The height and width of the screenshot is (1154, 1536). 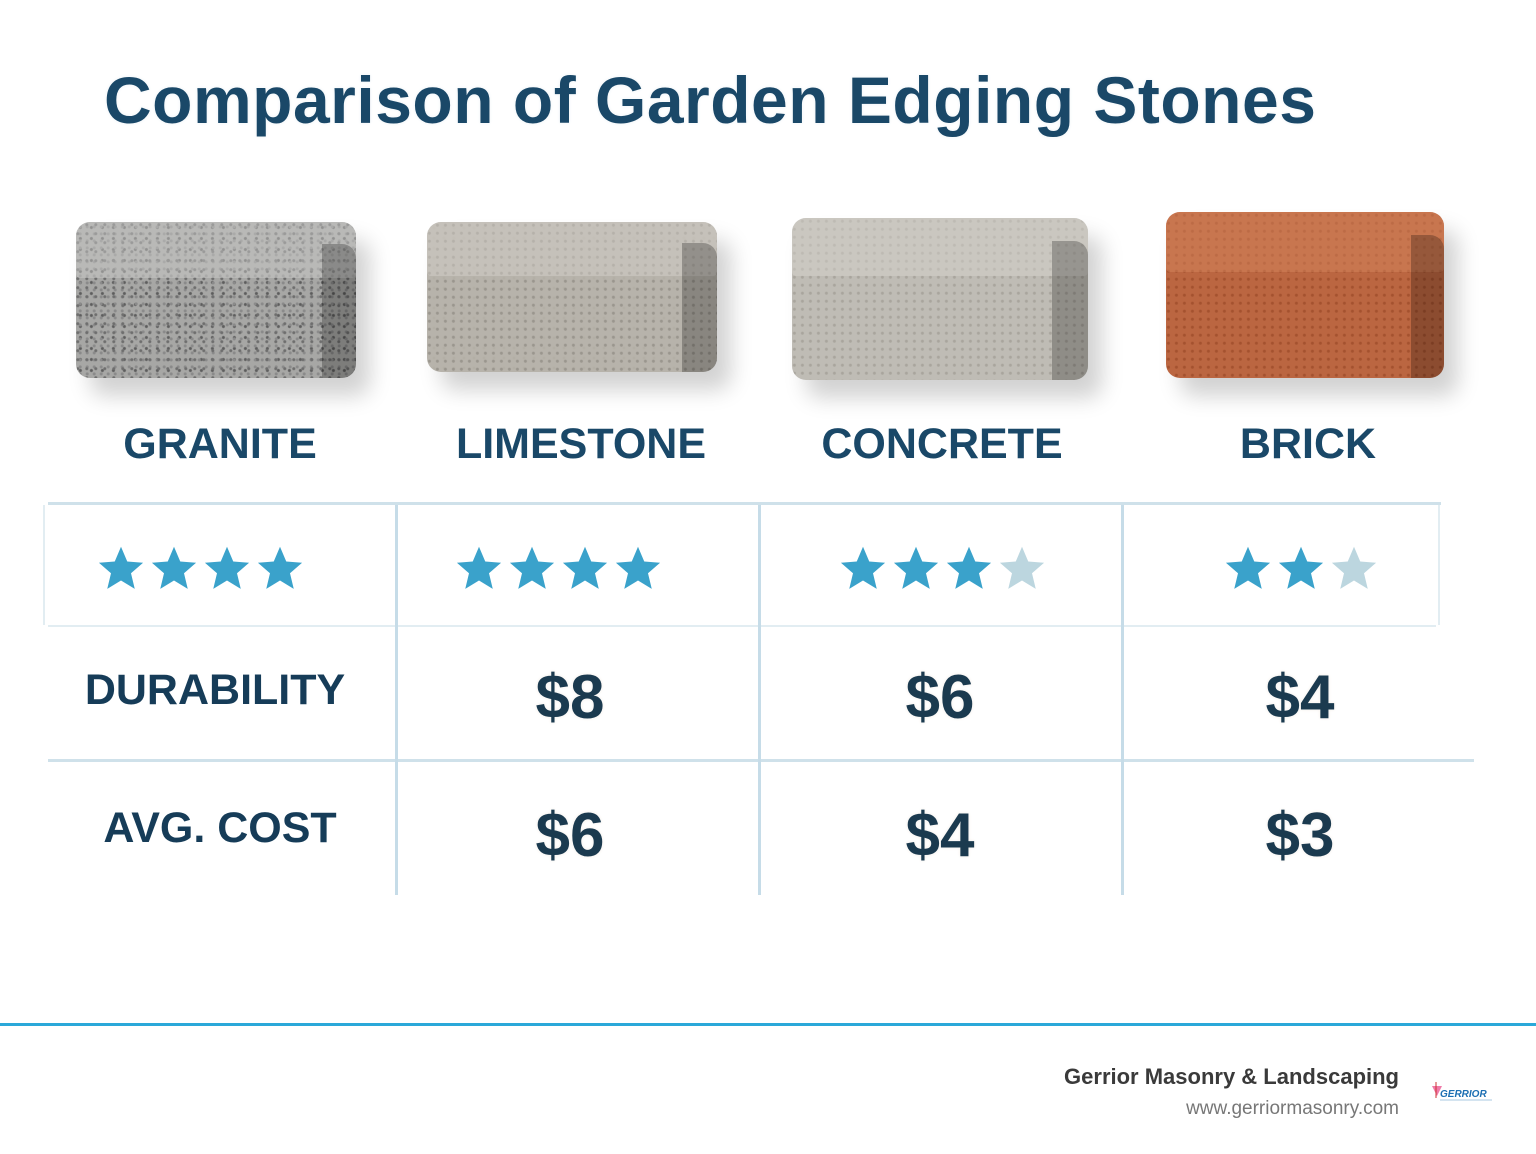 What do you see at coordinates (1308, 444) in the screenshot?
I see `material-label-brick: BRICK` at bounding box center [1308, 444].